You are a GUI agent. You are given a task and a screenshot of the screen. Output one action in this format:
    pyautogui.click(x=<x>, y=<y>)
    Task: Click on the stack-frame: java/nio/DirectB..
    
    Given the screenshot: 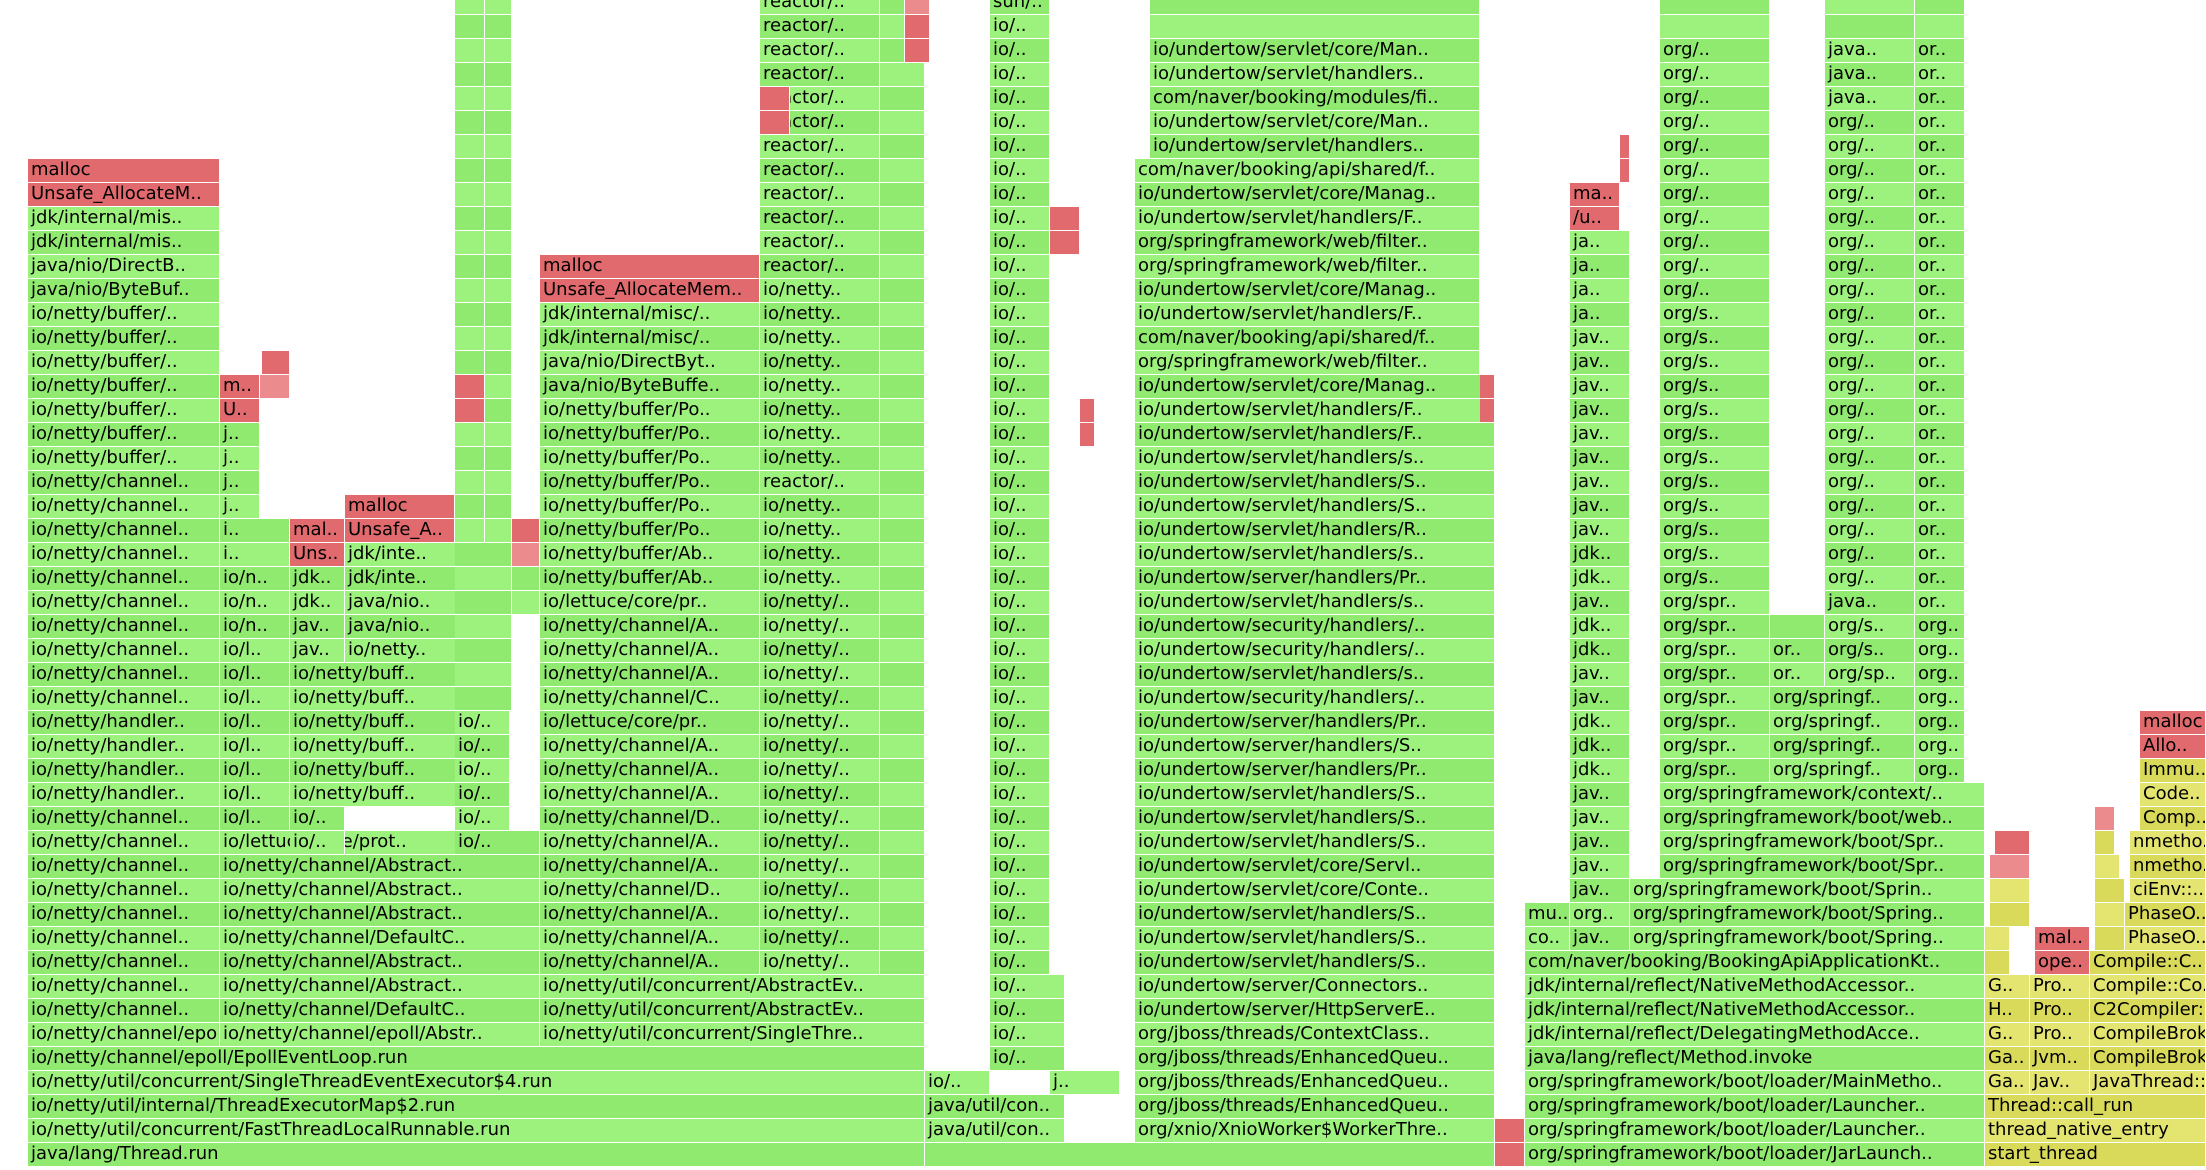 What is the action you would take?
    pyautogui.click(x=124, y=267)
    